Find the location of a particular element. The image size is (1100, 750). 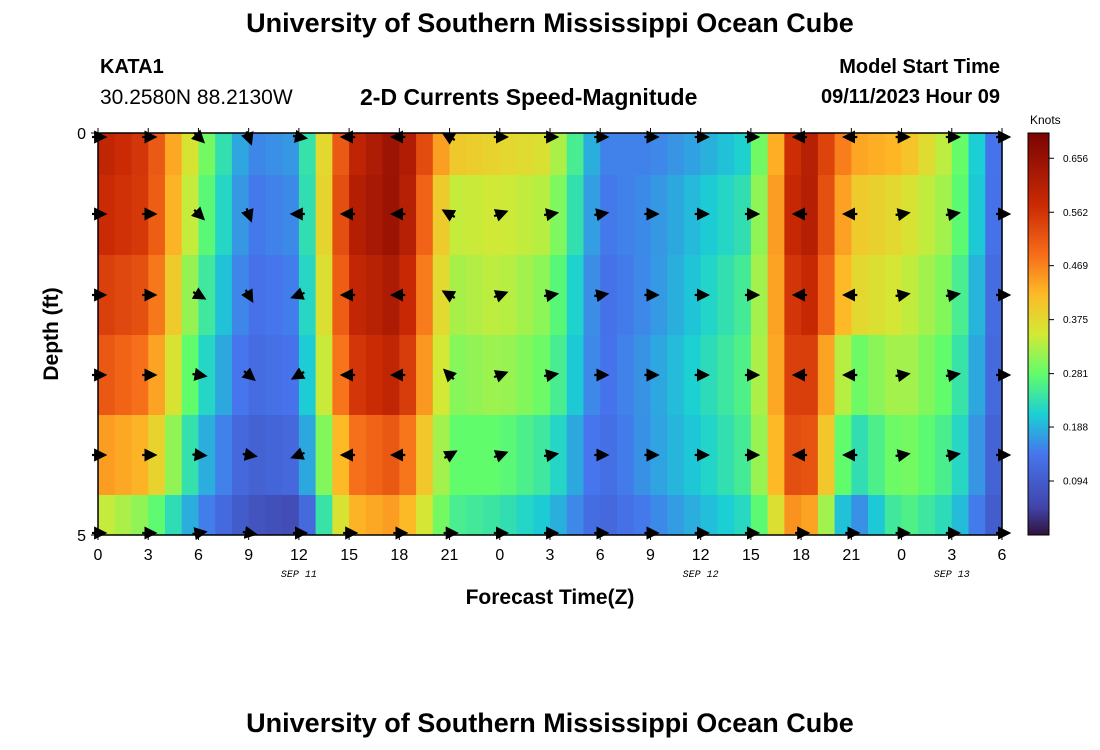

station-coordinates: 30.2580N 88.2130W is located at coordinates (196, 97).